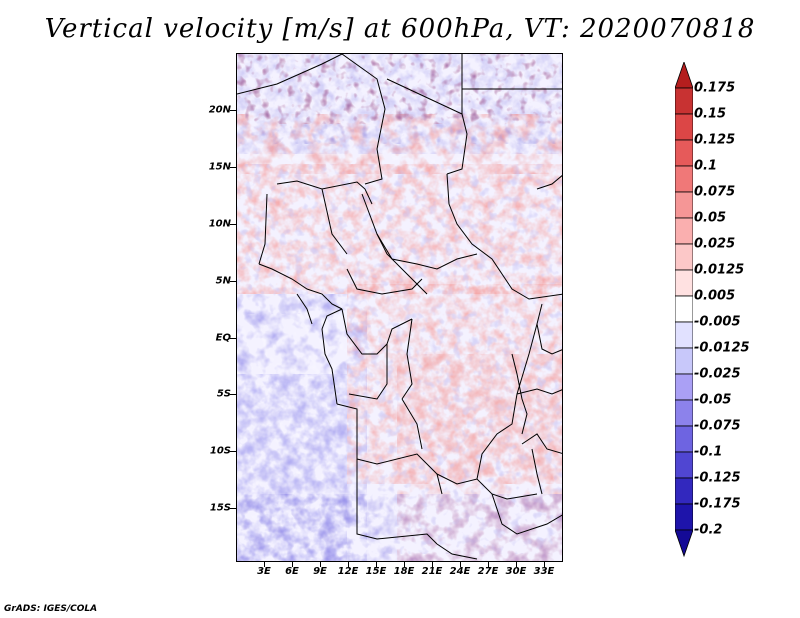 The width and height of the screenshot is (800, 618). I want to click on colorbar-label: 0.125, so click(715, 140).